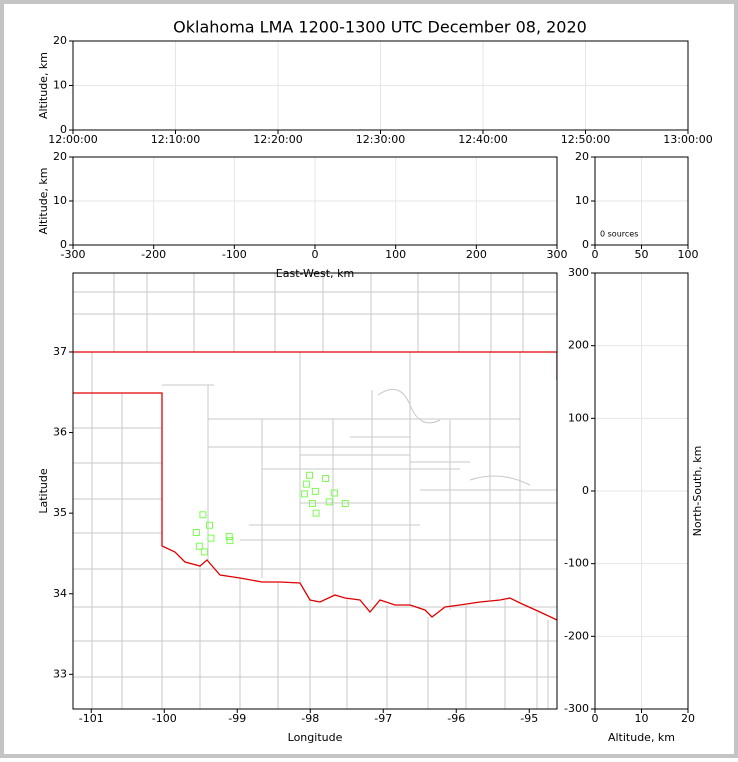 This screenshot has width=738, height=762. What do you see at coordinates (383, 718) in the screenshot?
I see `x-tick-label: -97` at bounding box center [383, 718].